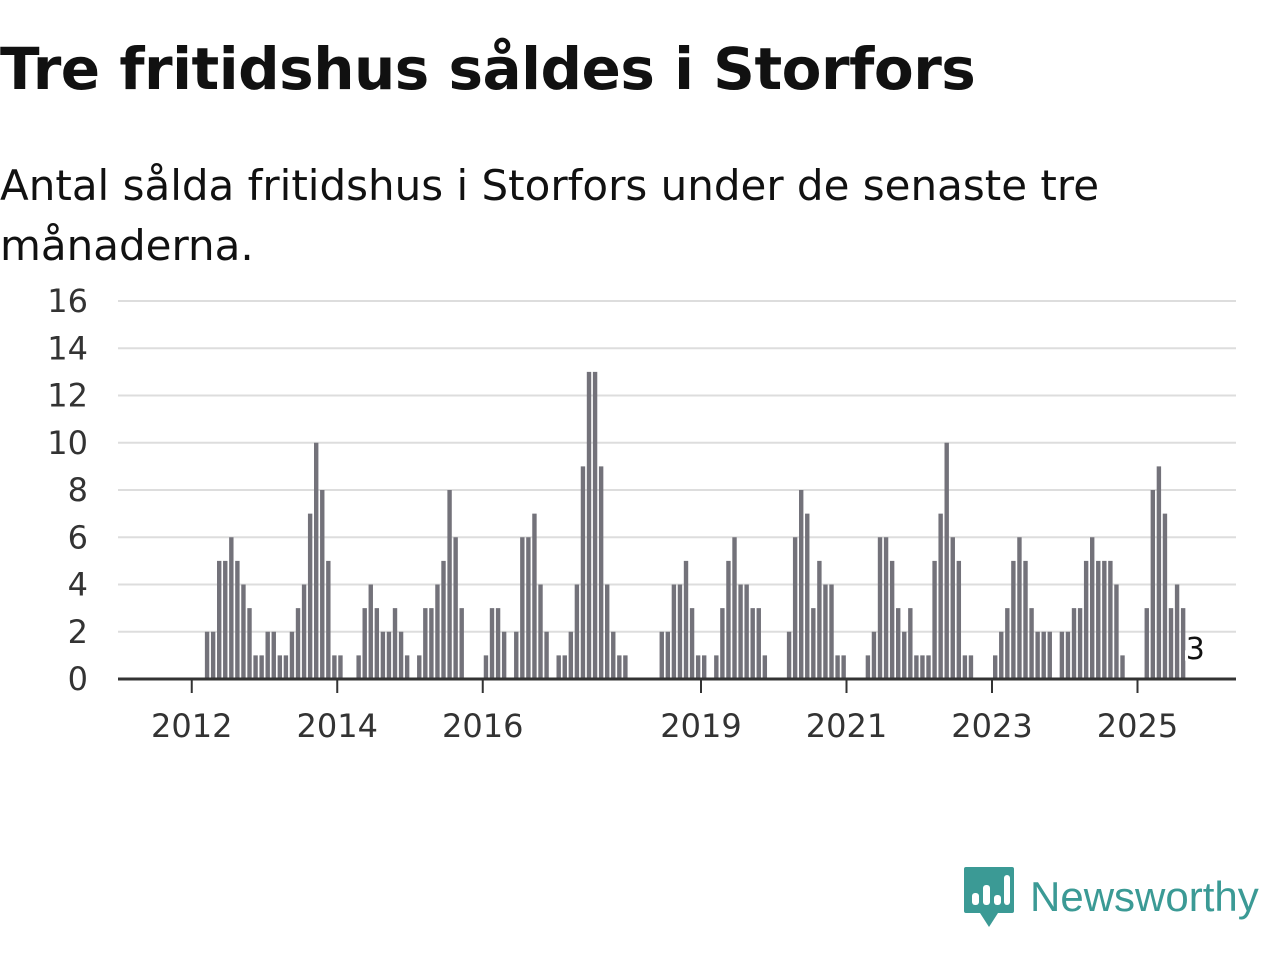  Describe the element at coordinates (78, 537) in the screenshot. I see `y-tick-label: 6` at that location.